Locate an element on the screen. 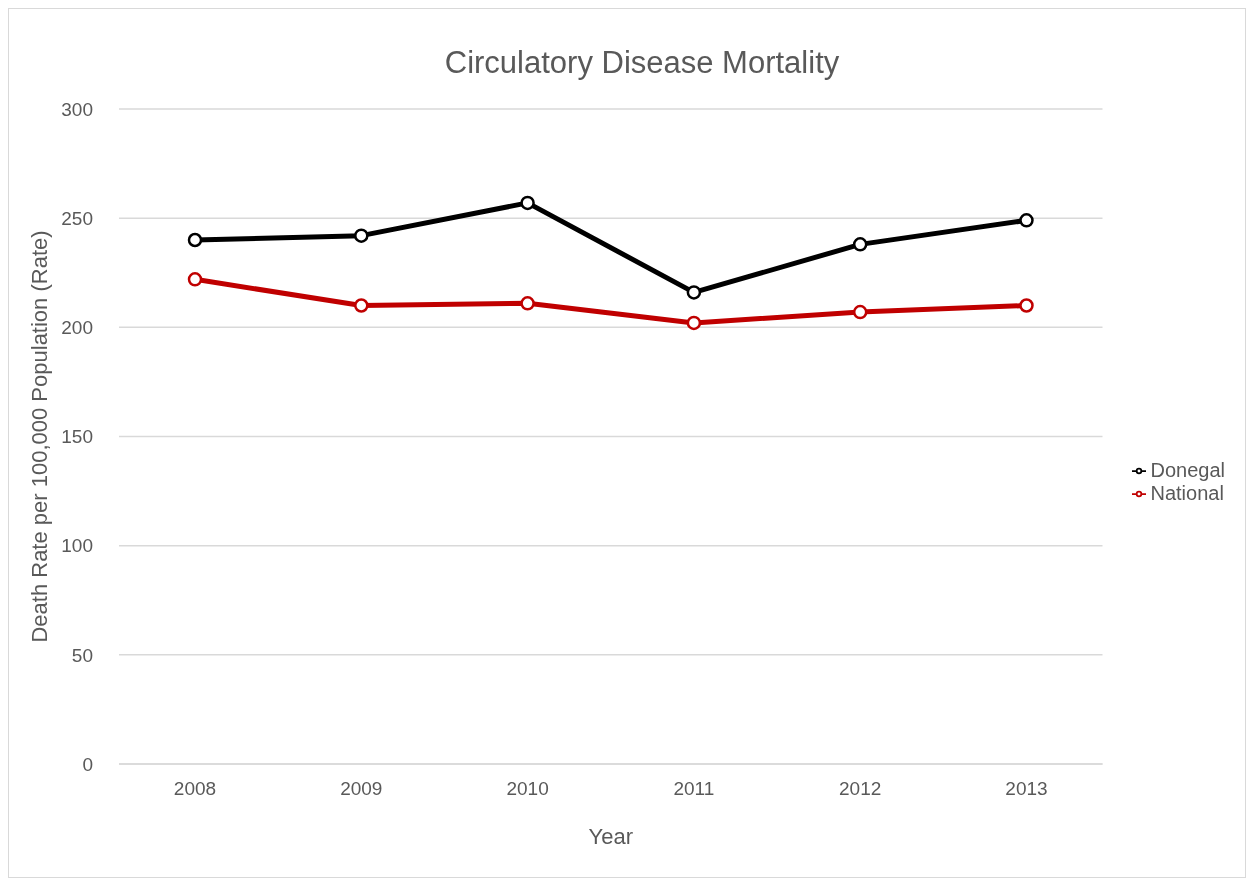 This screenshot has width=1254, height=890. y-tick-label: 200 is located at coordinates (77, 328).